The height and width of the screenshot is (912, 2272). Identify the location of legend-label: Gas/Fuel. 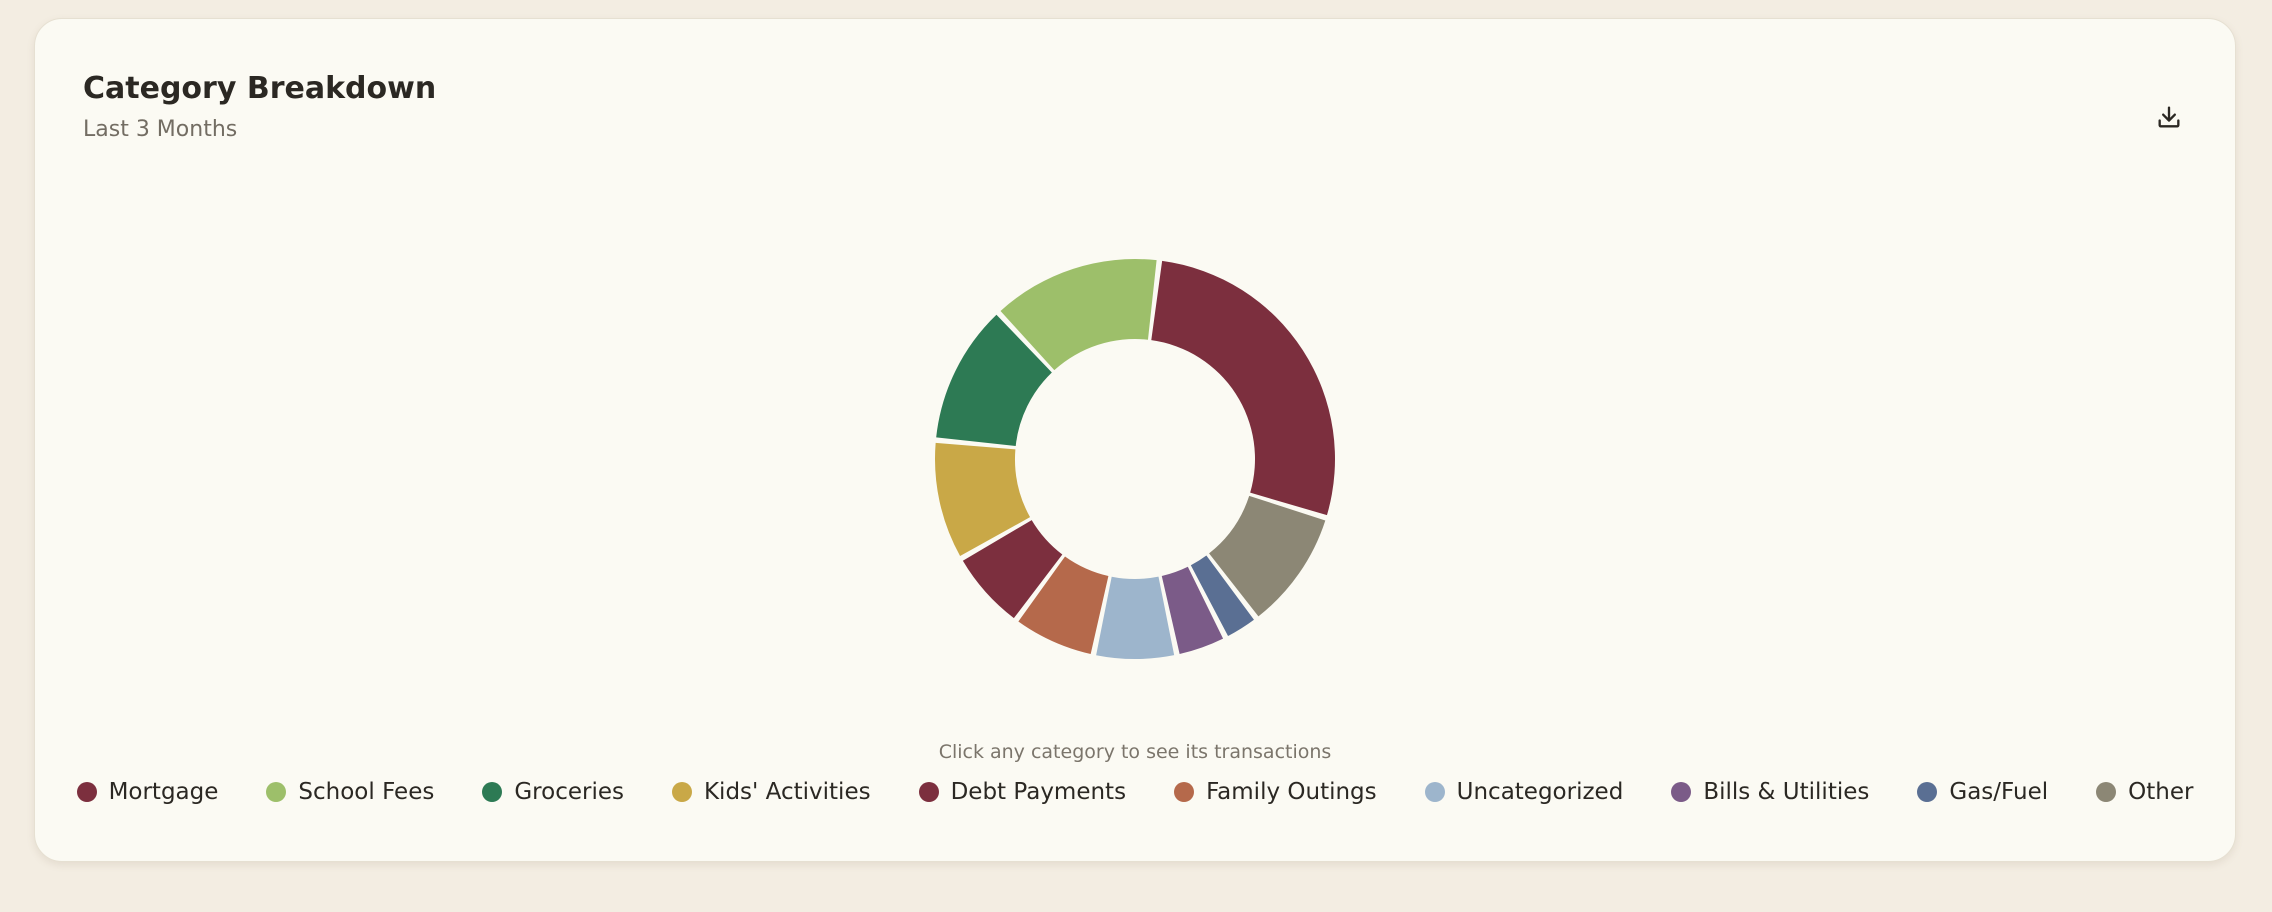
(1999, 792).